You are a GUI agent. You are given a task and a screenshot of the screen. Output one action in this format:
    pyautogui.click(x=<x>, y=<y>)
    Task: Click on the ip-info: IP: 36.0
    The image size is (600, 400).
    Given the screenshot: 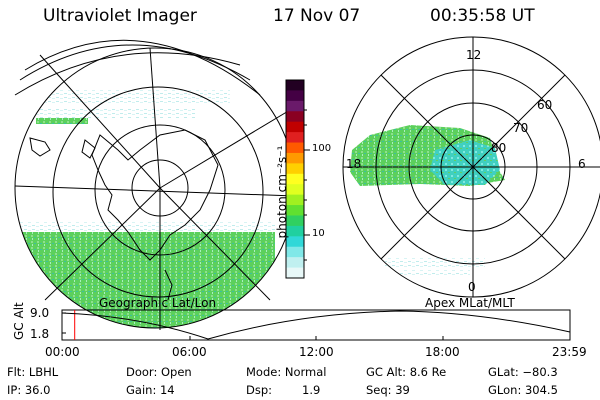 What is the action you would take?
    pyautogui.click(x=29, y=390)
    